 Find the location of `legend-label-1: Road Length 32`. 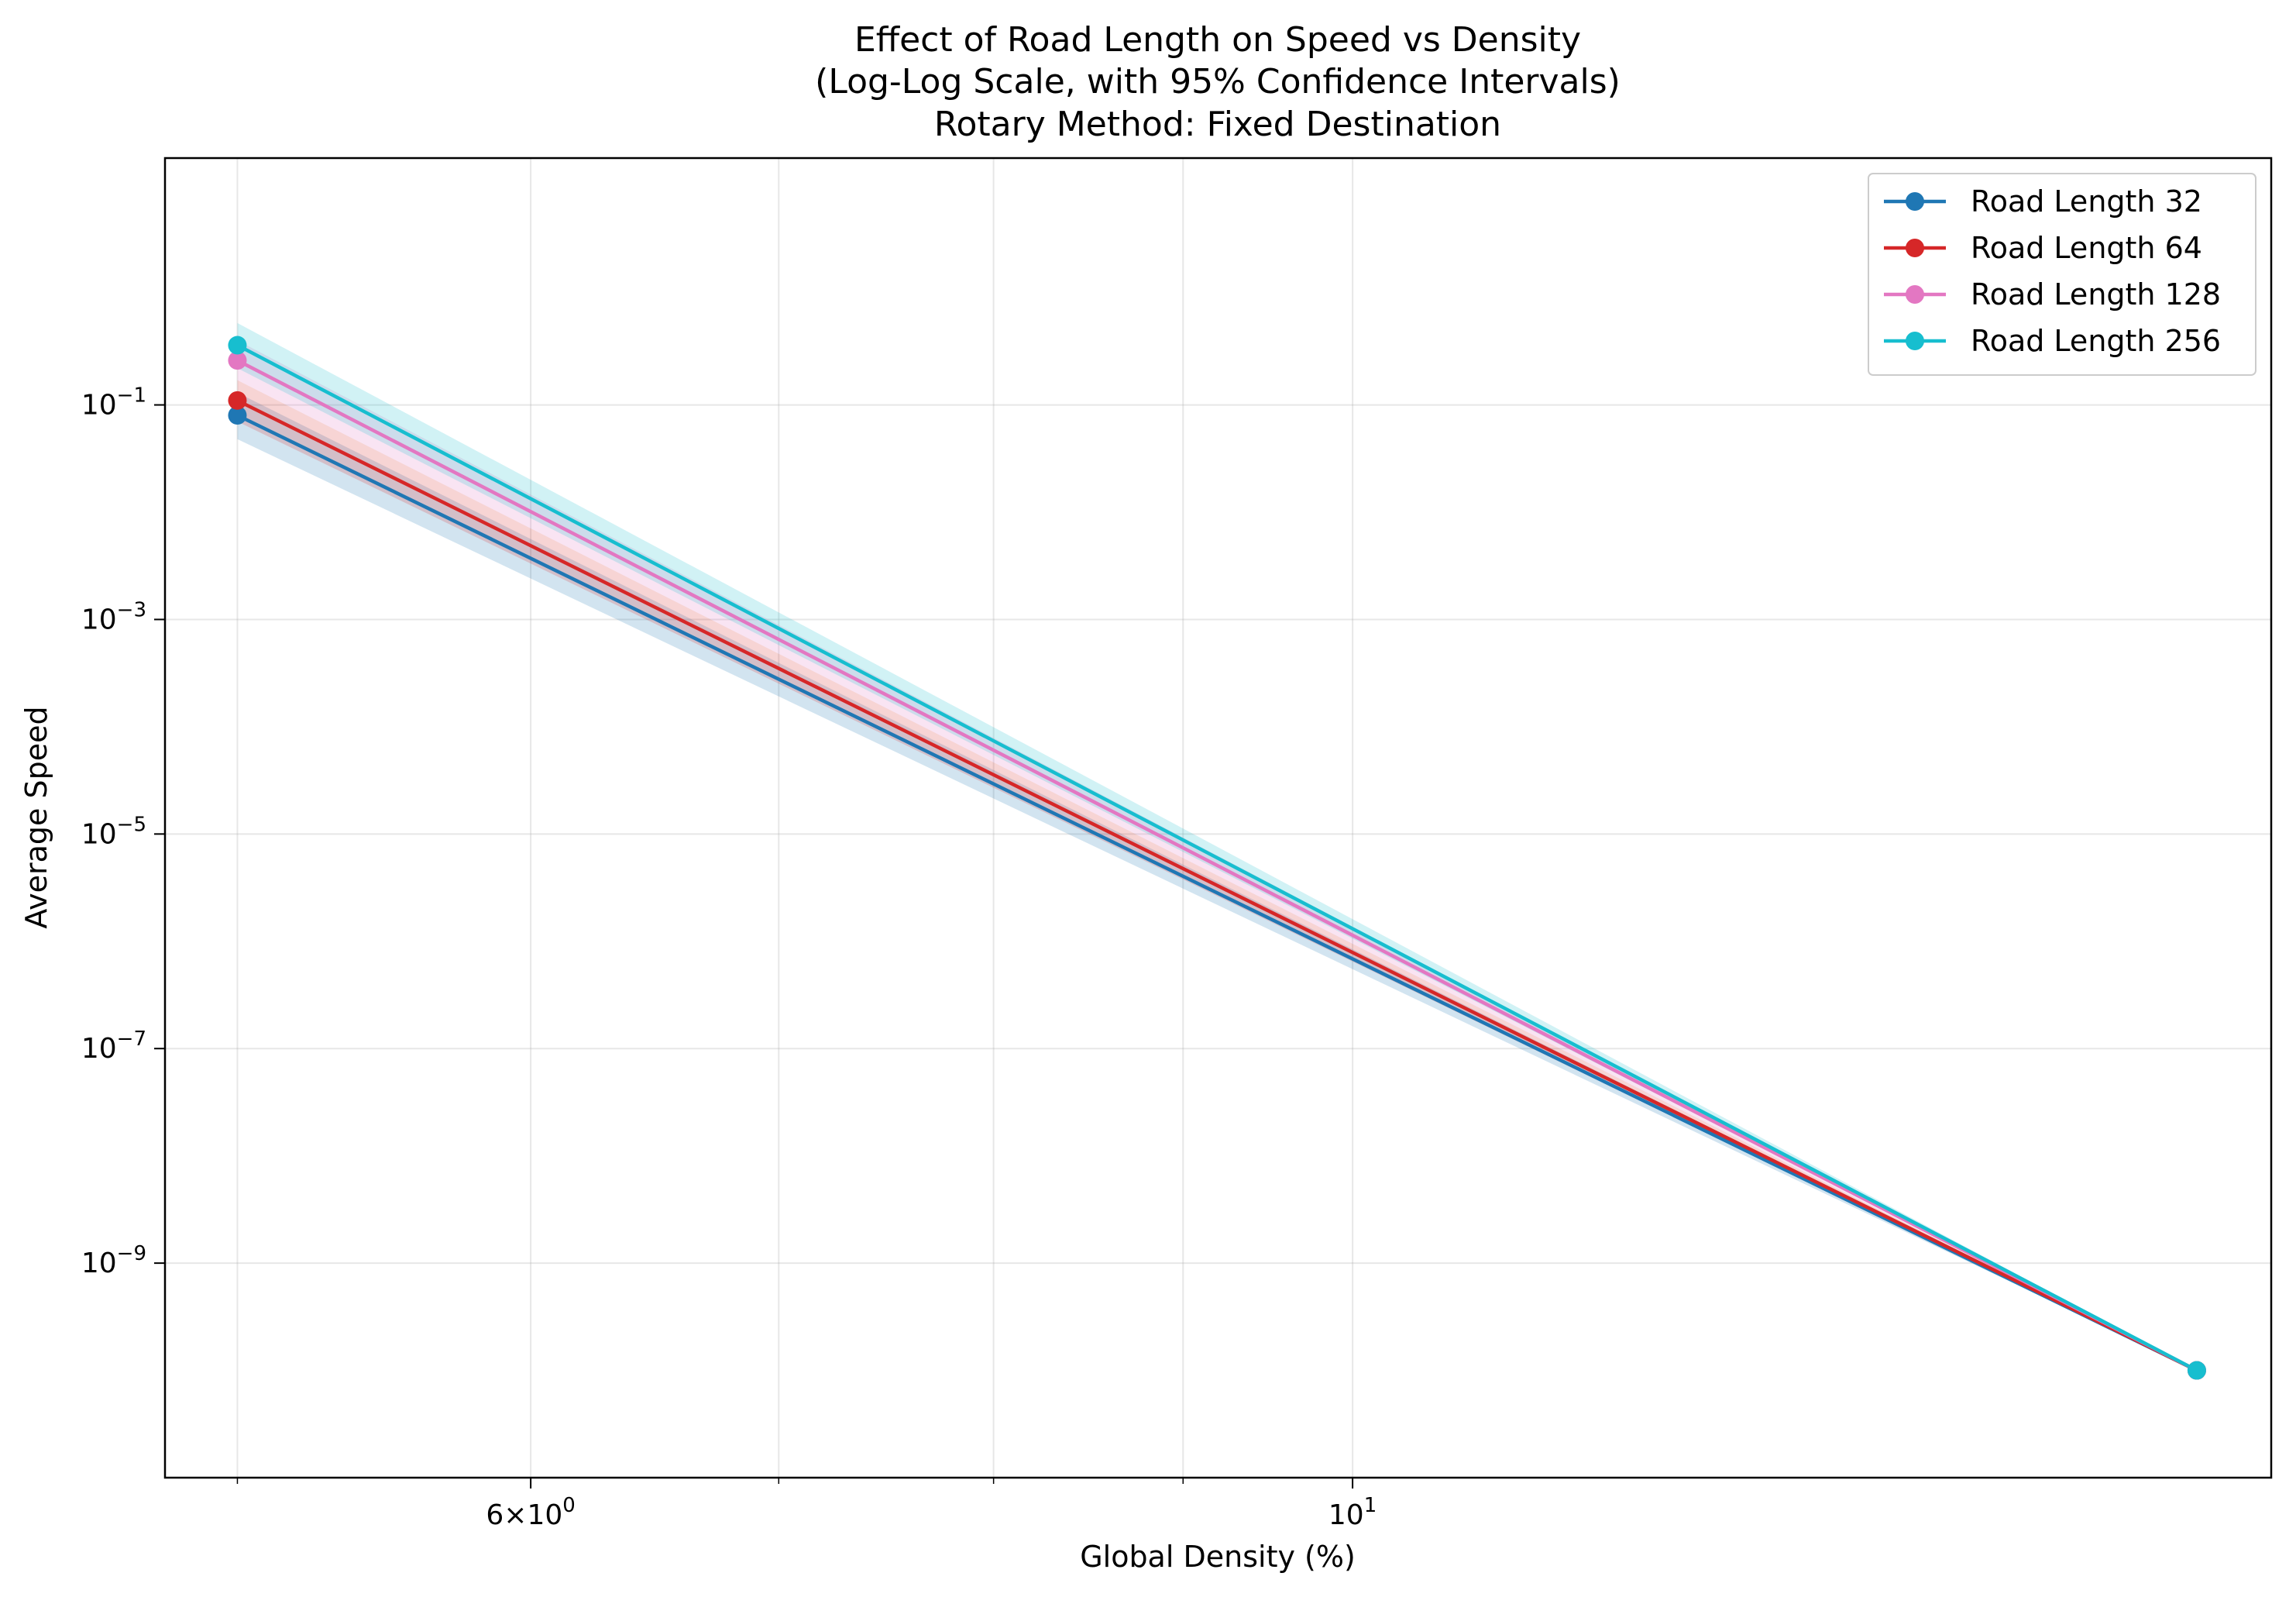

legend-label-1: Road Length 32 is located at coordinates (2086, 201).